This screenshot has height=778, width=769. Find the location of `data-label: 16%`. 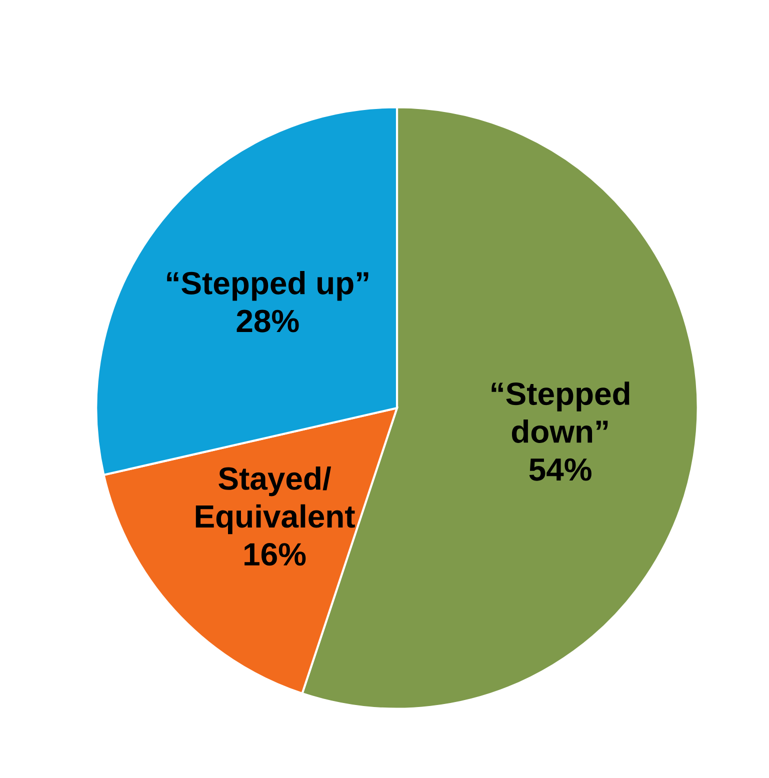

data-label: 16% is located at coordinates (275, 554).